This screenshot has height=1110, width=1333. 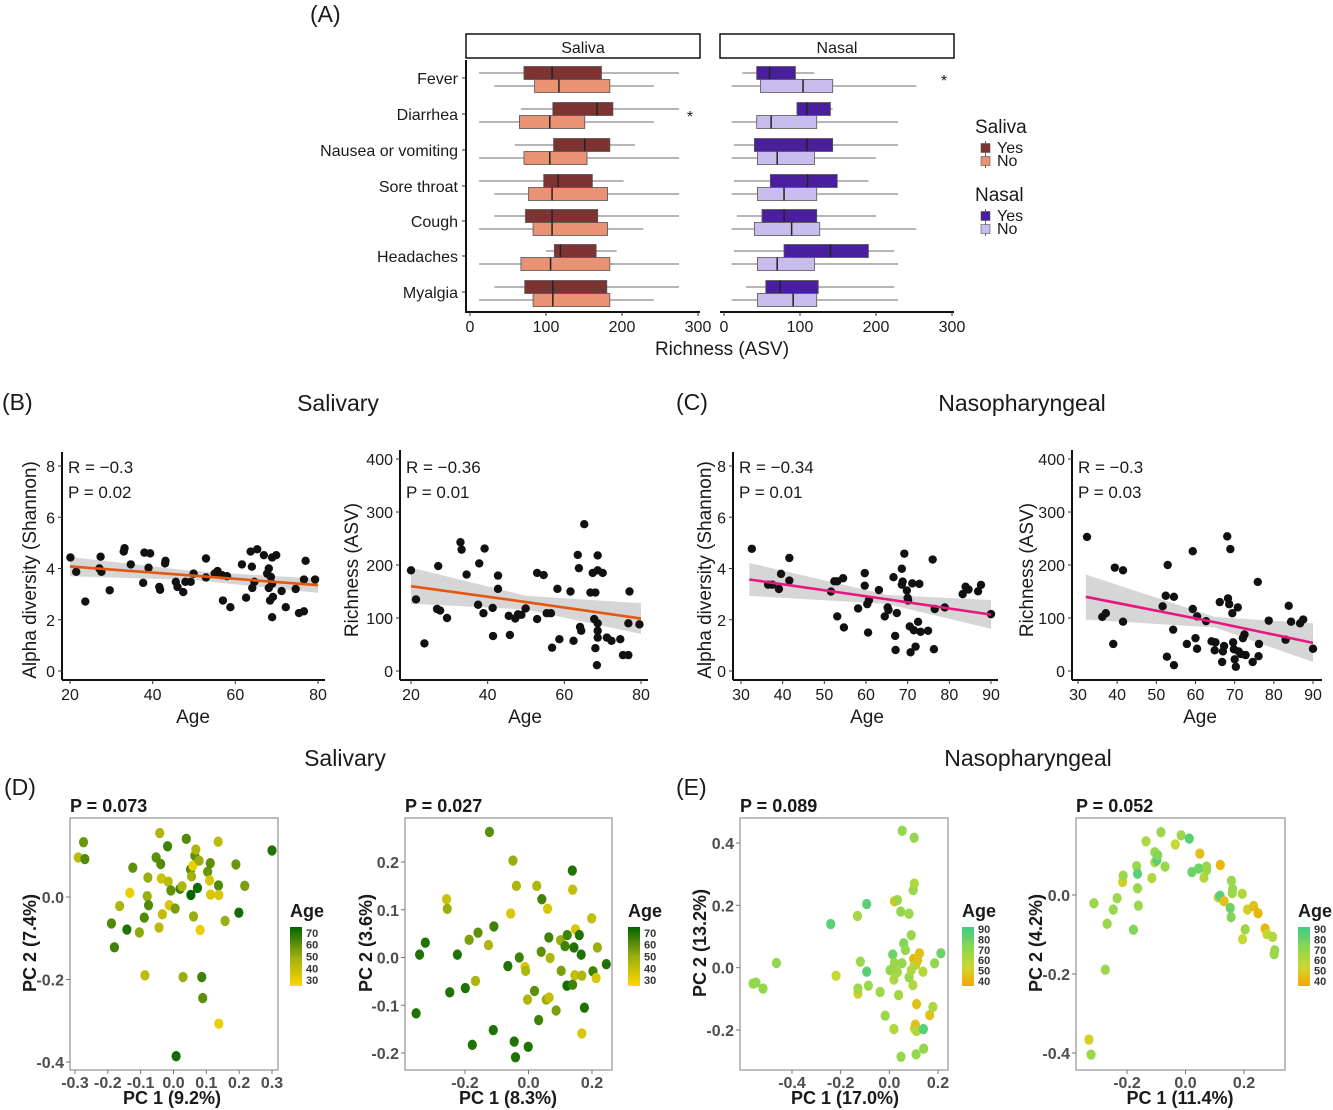 I want to click on plot-frame, so click(x=1180, y=944).